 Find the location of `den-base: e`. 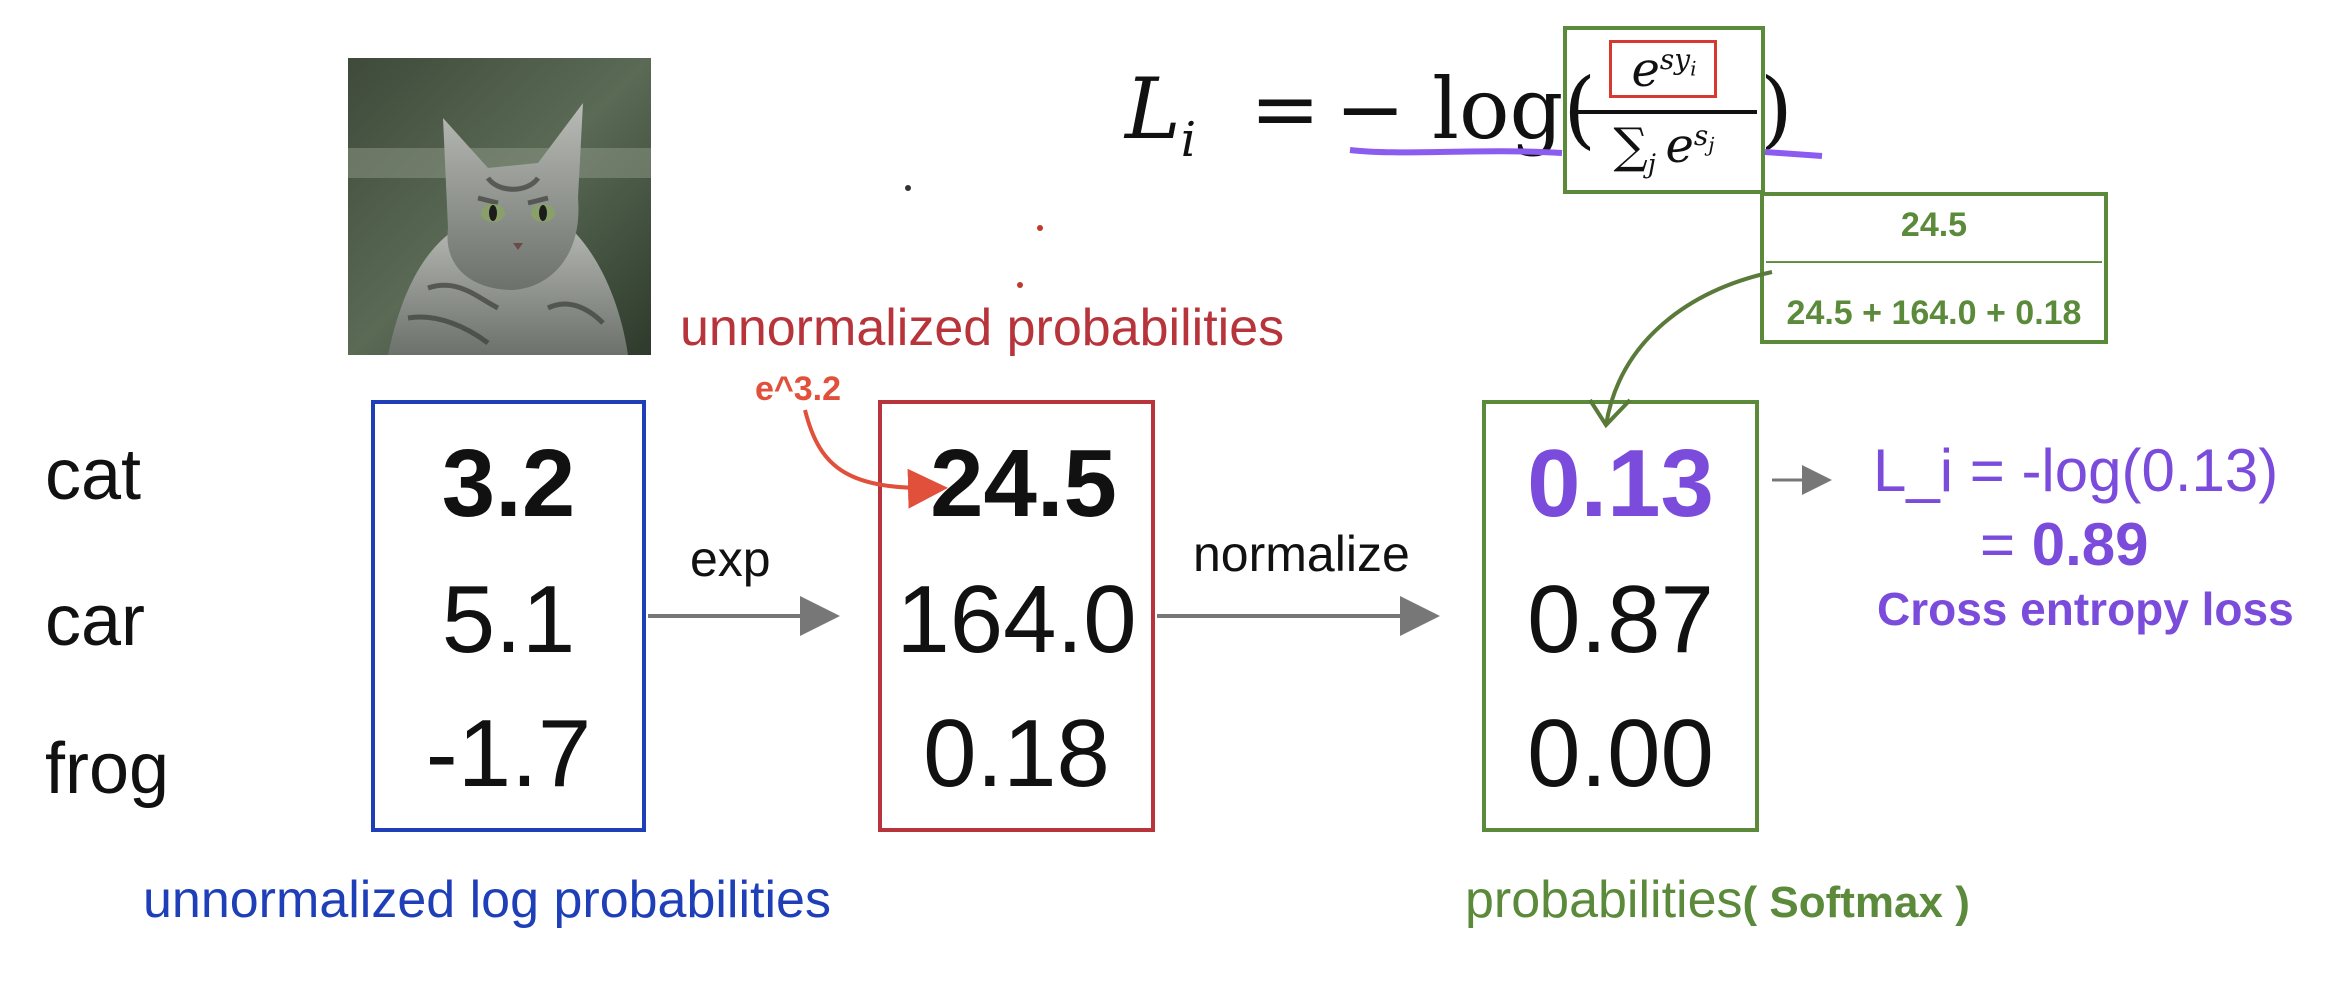

den-base: e is located at coordinates (1679, 146).